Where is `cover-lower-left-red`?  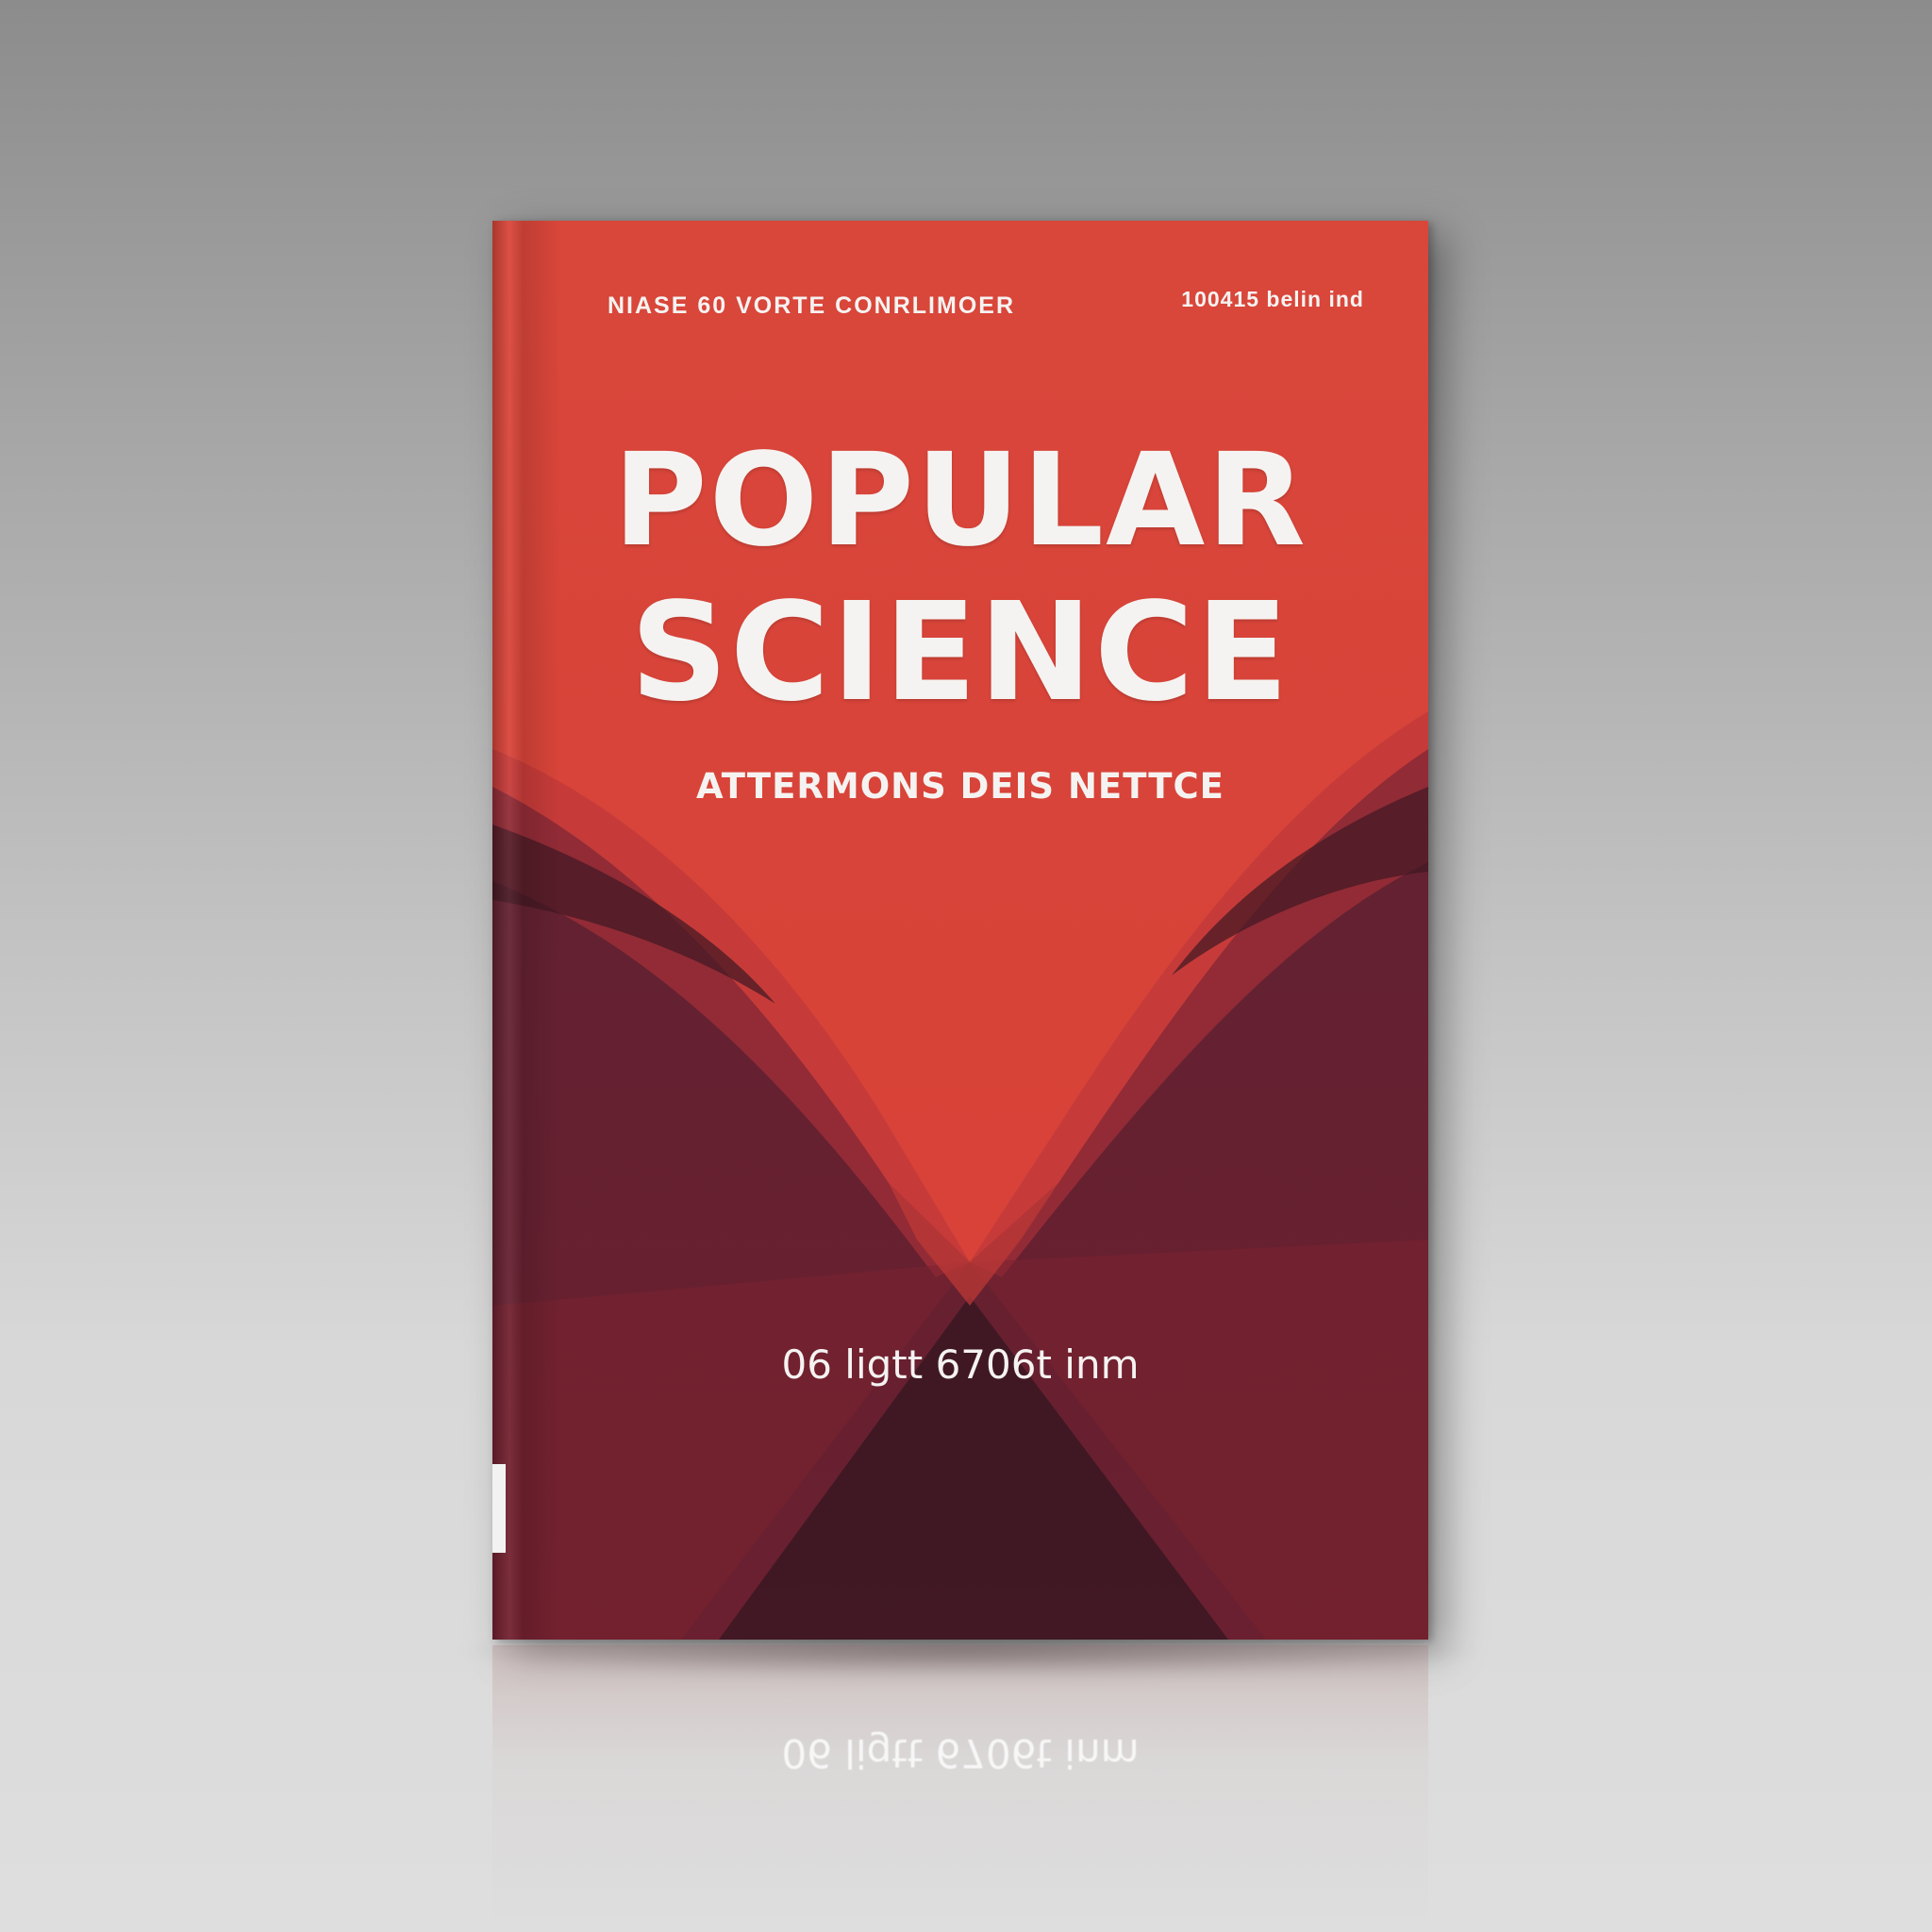 cover-lower-left-red is located at coordinates (731, 1451).